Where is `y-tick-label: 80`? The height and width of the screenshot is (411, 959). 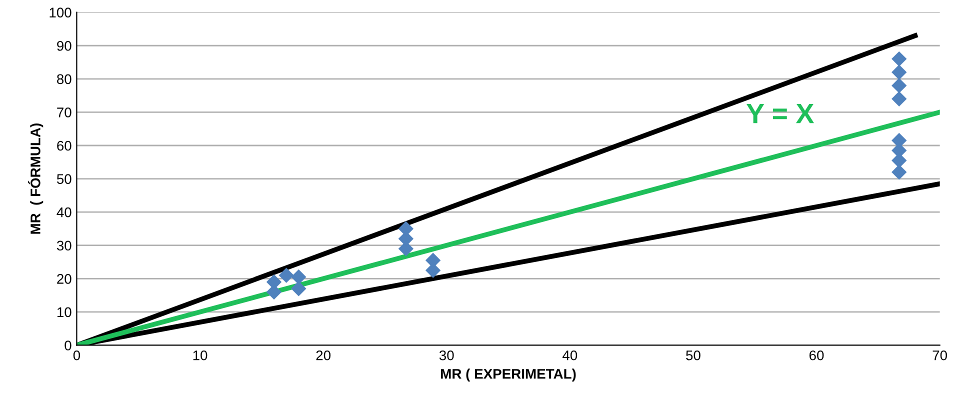 y-tick-label: 80 is located at coordinates (64, 79).